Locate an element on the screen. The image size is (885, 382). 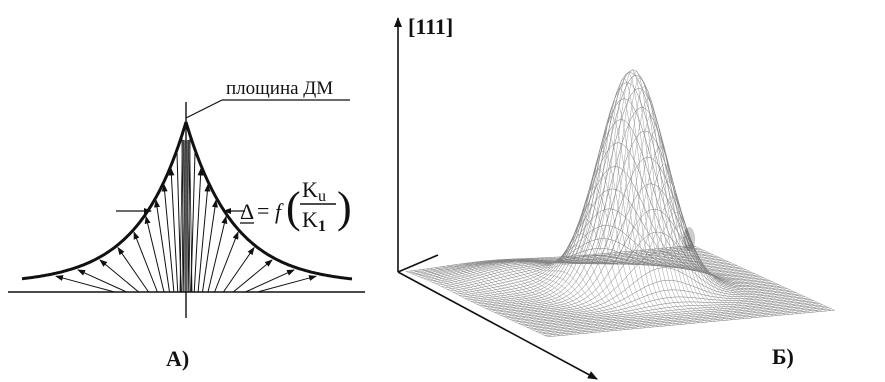
formula-equals: = is located at coordinates (263, 210).